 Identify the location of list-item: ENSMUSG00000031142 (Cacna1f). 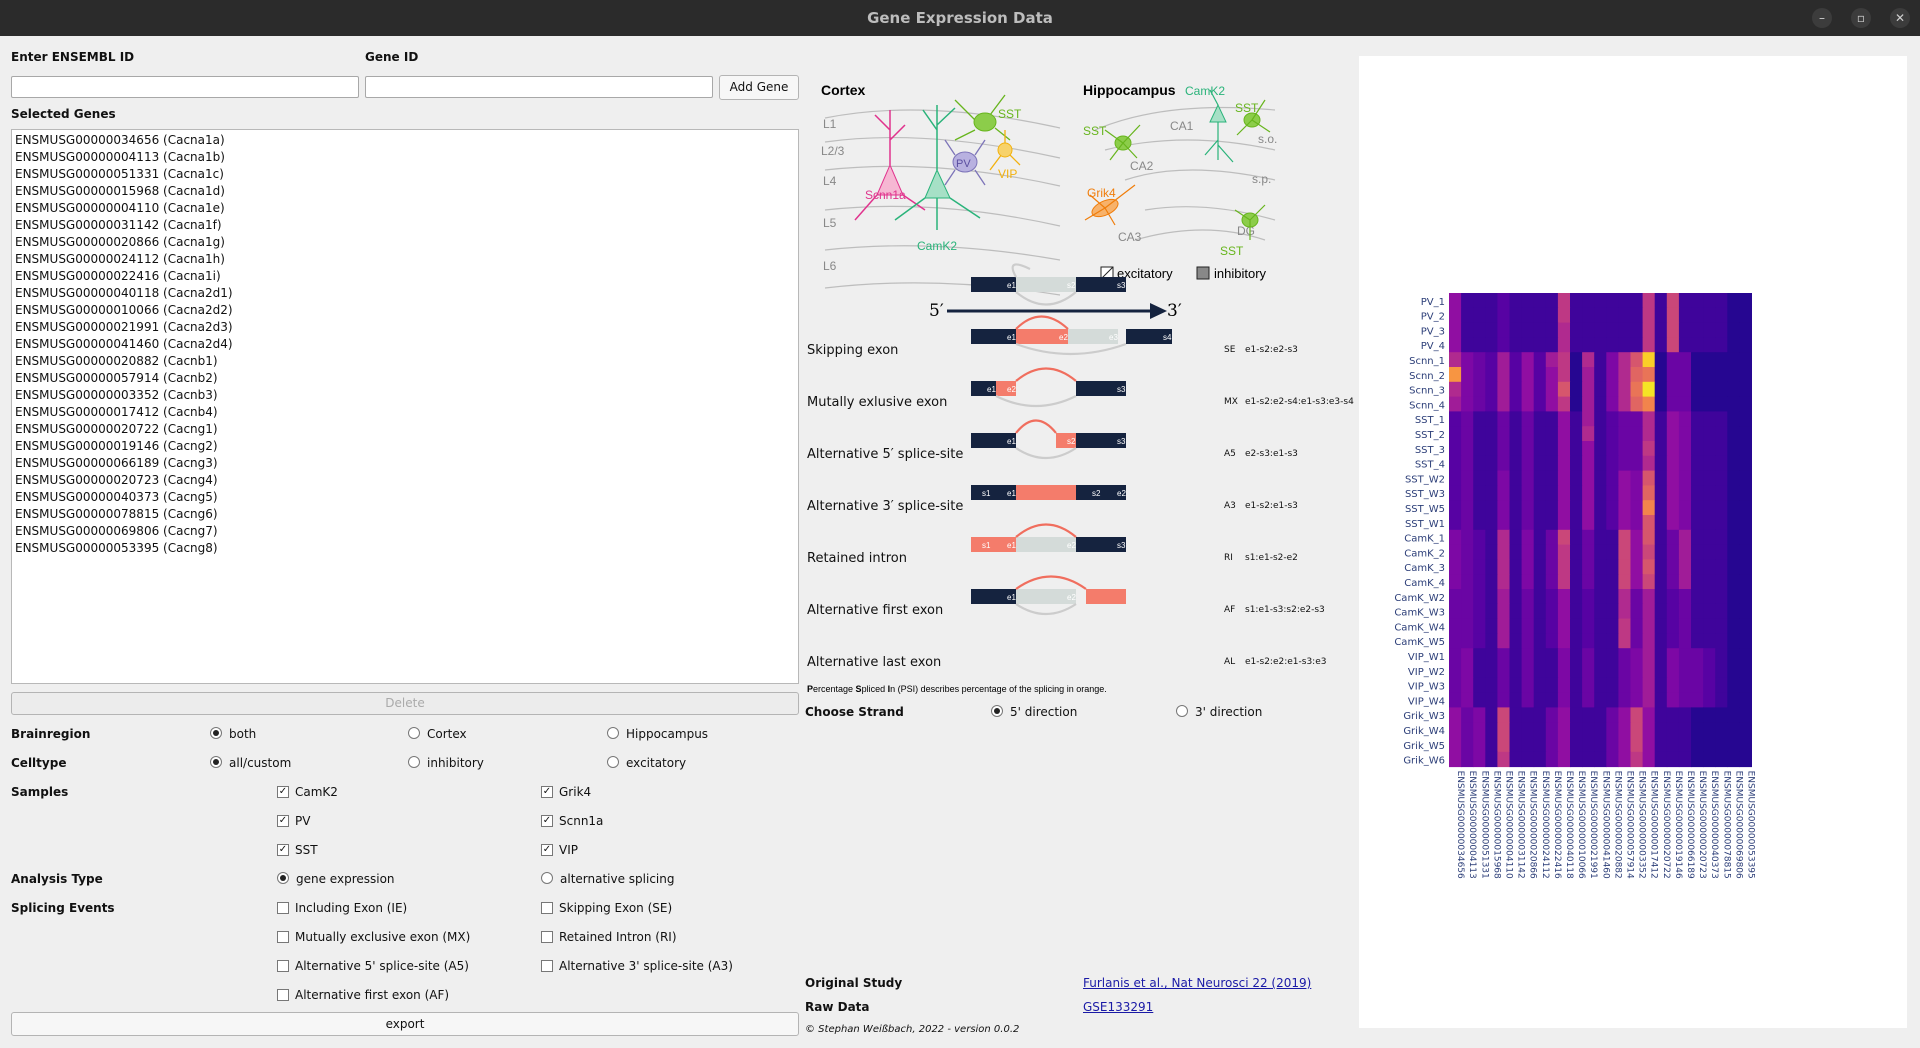
(118, 225).